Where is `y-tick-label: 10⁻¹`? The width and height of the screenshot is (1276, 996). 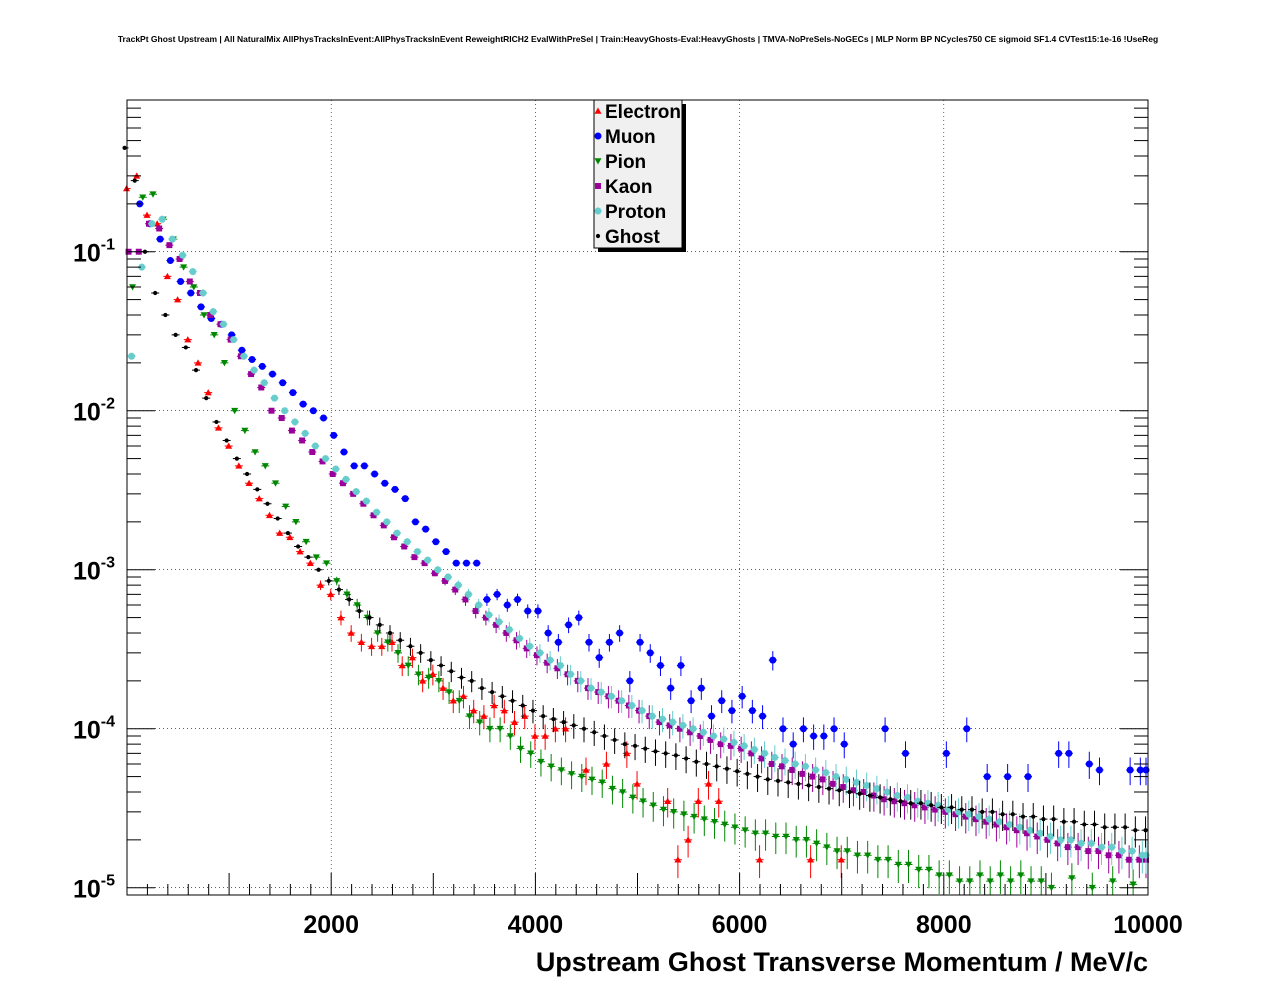
y-tick-label: 10⁻¹ is located at coordinates (94, 252).